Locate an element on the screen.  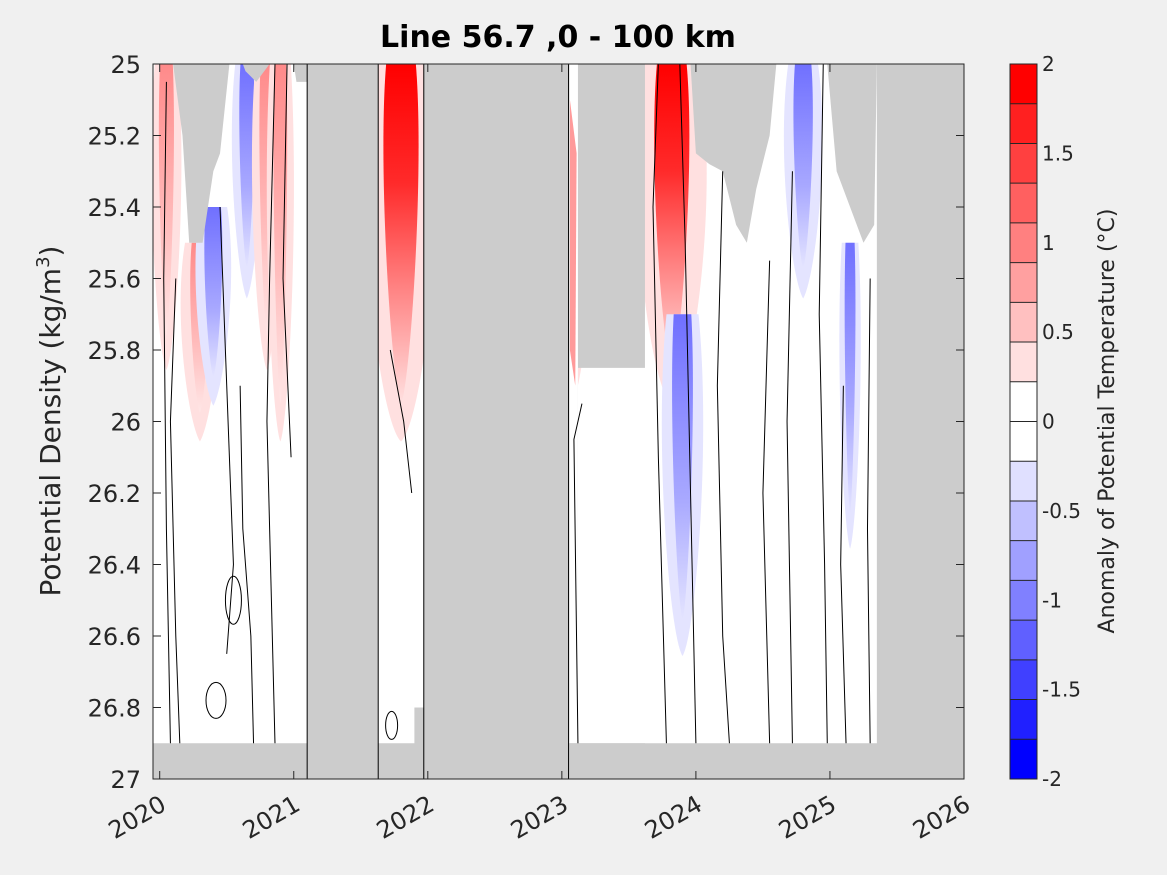
y-axis-label-close: ) is located at coordinates (50, 251).